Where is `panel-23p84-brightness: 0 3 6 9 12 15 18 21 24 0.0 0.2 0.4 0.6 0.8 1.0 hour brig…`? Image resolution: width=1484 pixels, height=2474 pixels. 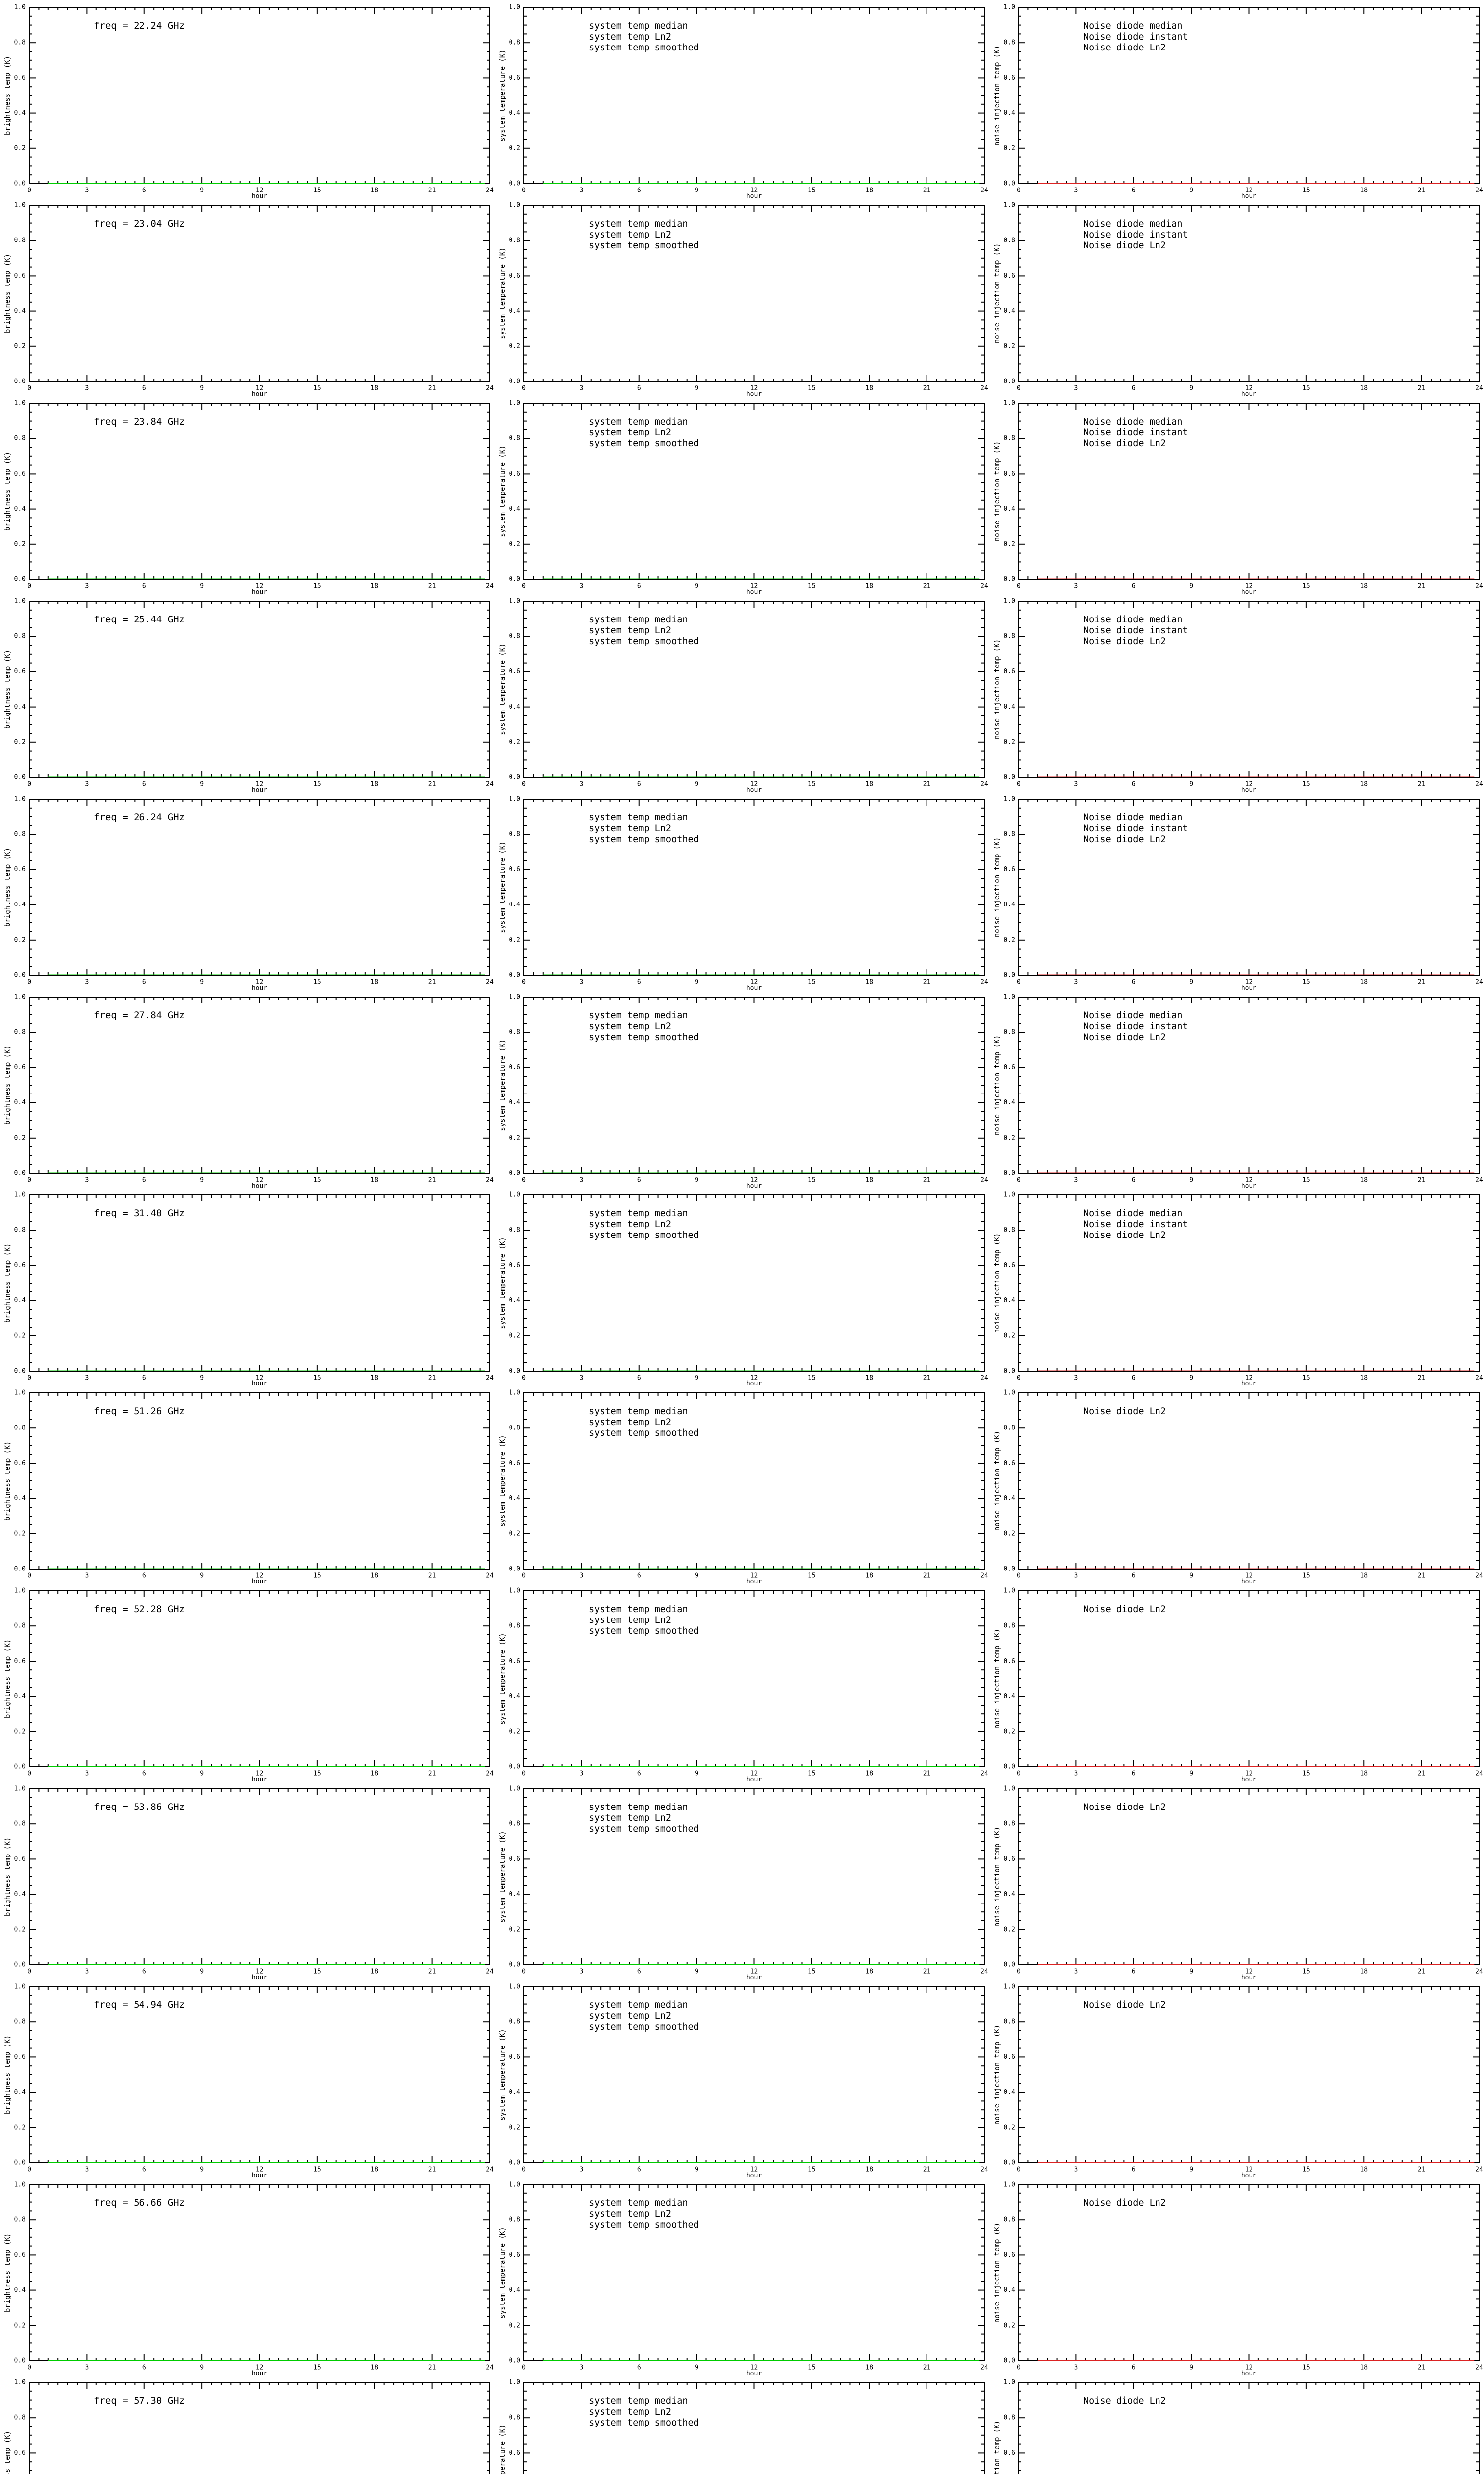 panel-23p84-brightness: 0 3 6 9 12 15 18 21 24 0.0 0.2 0.4 0.6 0.8 1.0 hour brig… is located at coordinates (247, 496).